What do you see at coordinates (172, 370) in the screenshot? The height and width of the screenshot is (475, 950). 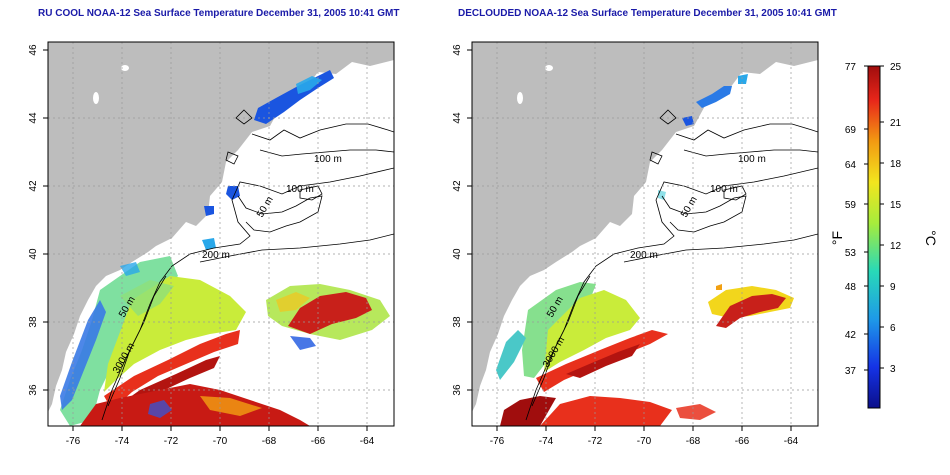 I see `left-sst-gulf-stream` at bounding box center [172, 370].